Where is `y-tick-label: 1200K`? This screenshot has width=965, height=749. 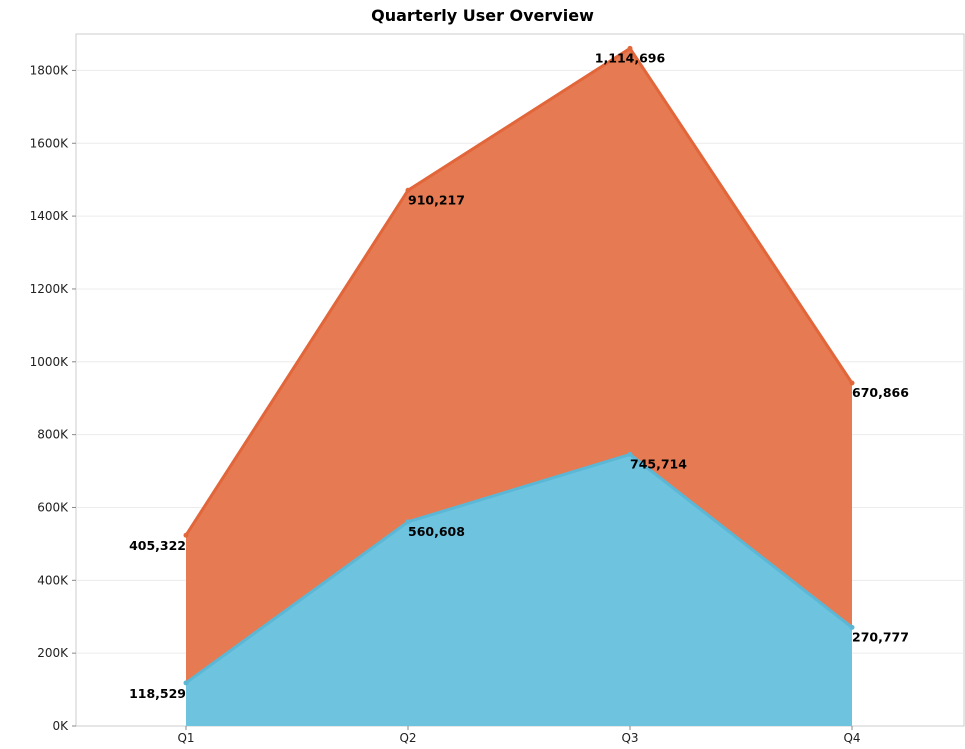
y-tick-label: 1200K is located at coordinates (50, 289).